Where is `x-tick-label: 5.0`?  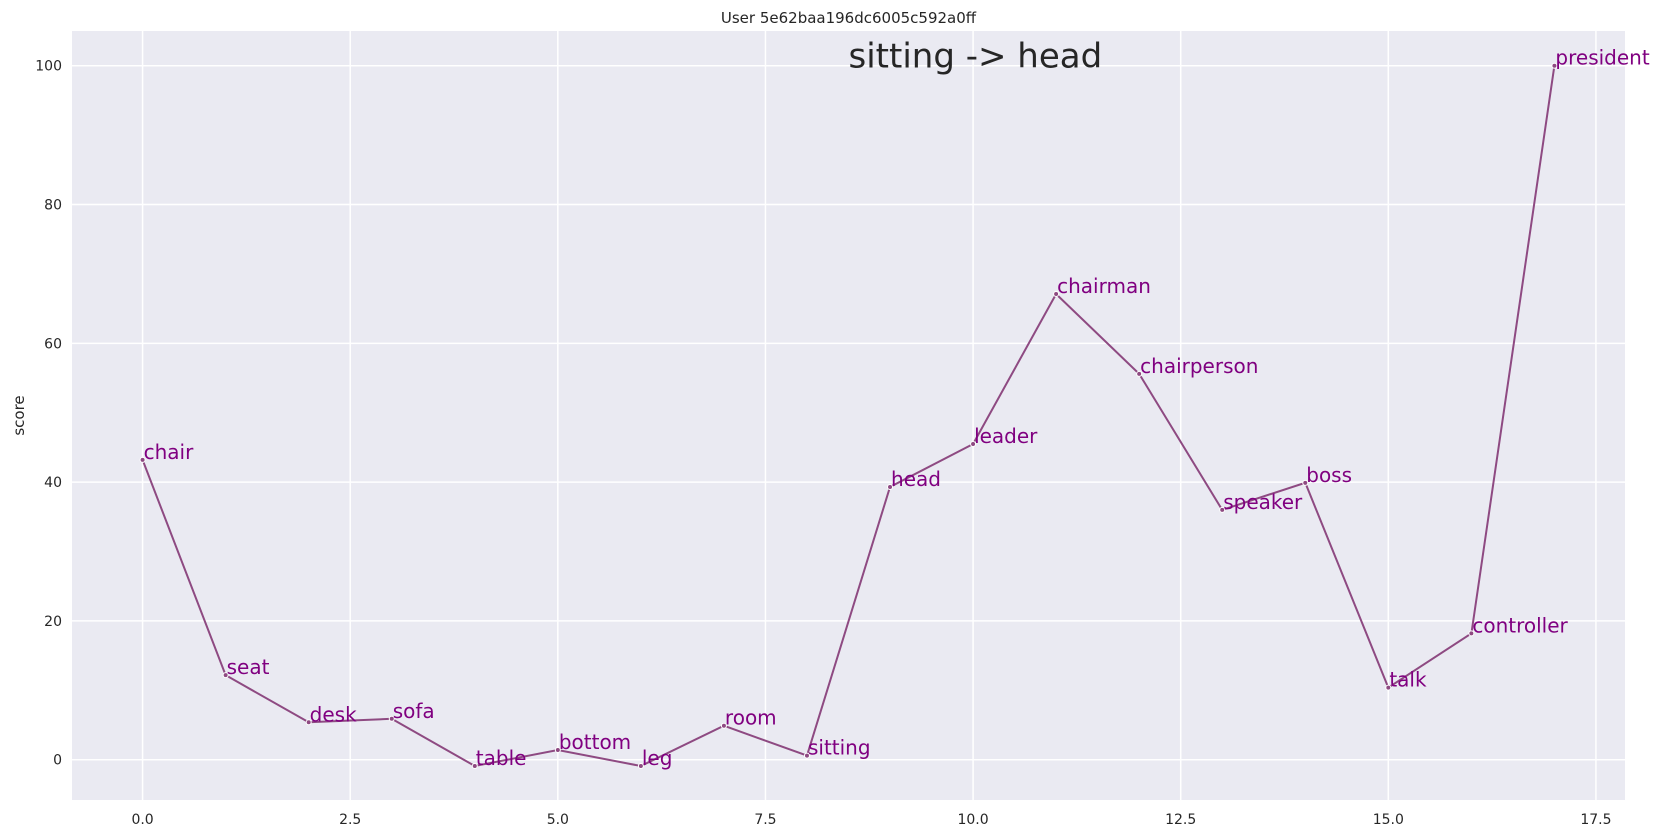 x-tick-label: 5.0 is located at coordinates (558, 820).